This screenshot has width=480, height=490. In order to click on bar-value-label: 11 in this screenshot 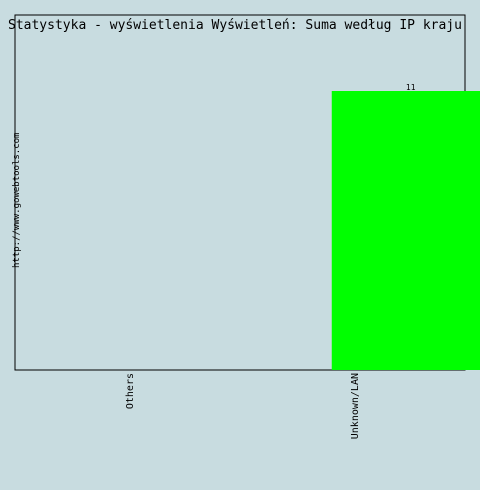, I will do `click(411, 87)`.